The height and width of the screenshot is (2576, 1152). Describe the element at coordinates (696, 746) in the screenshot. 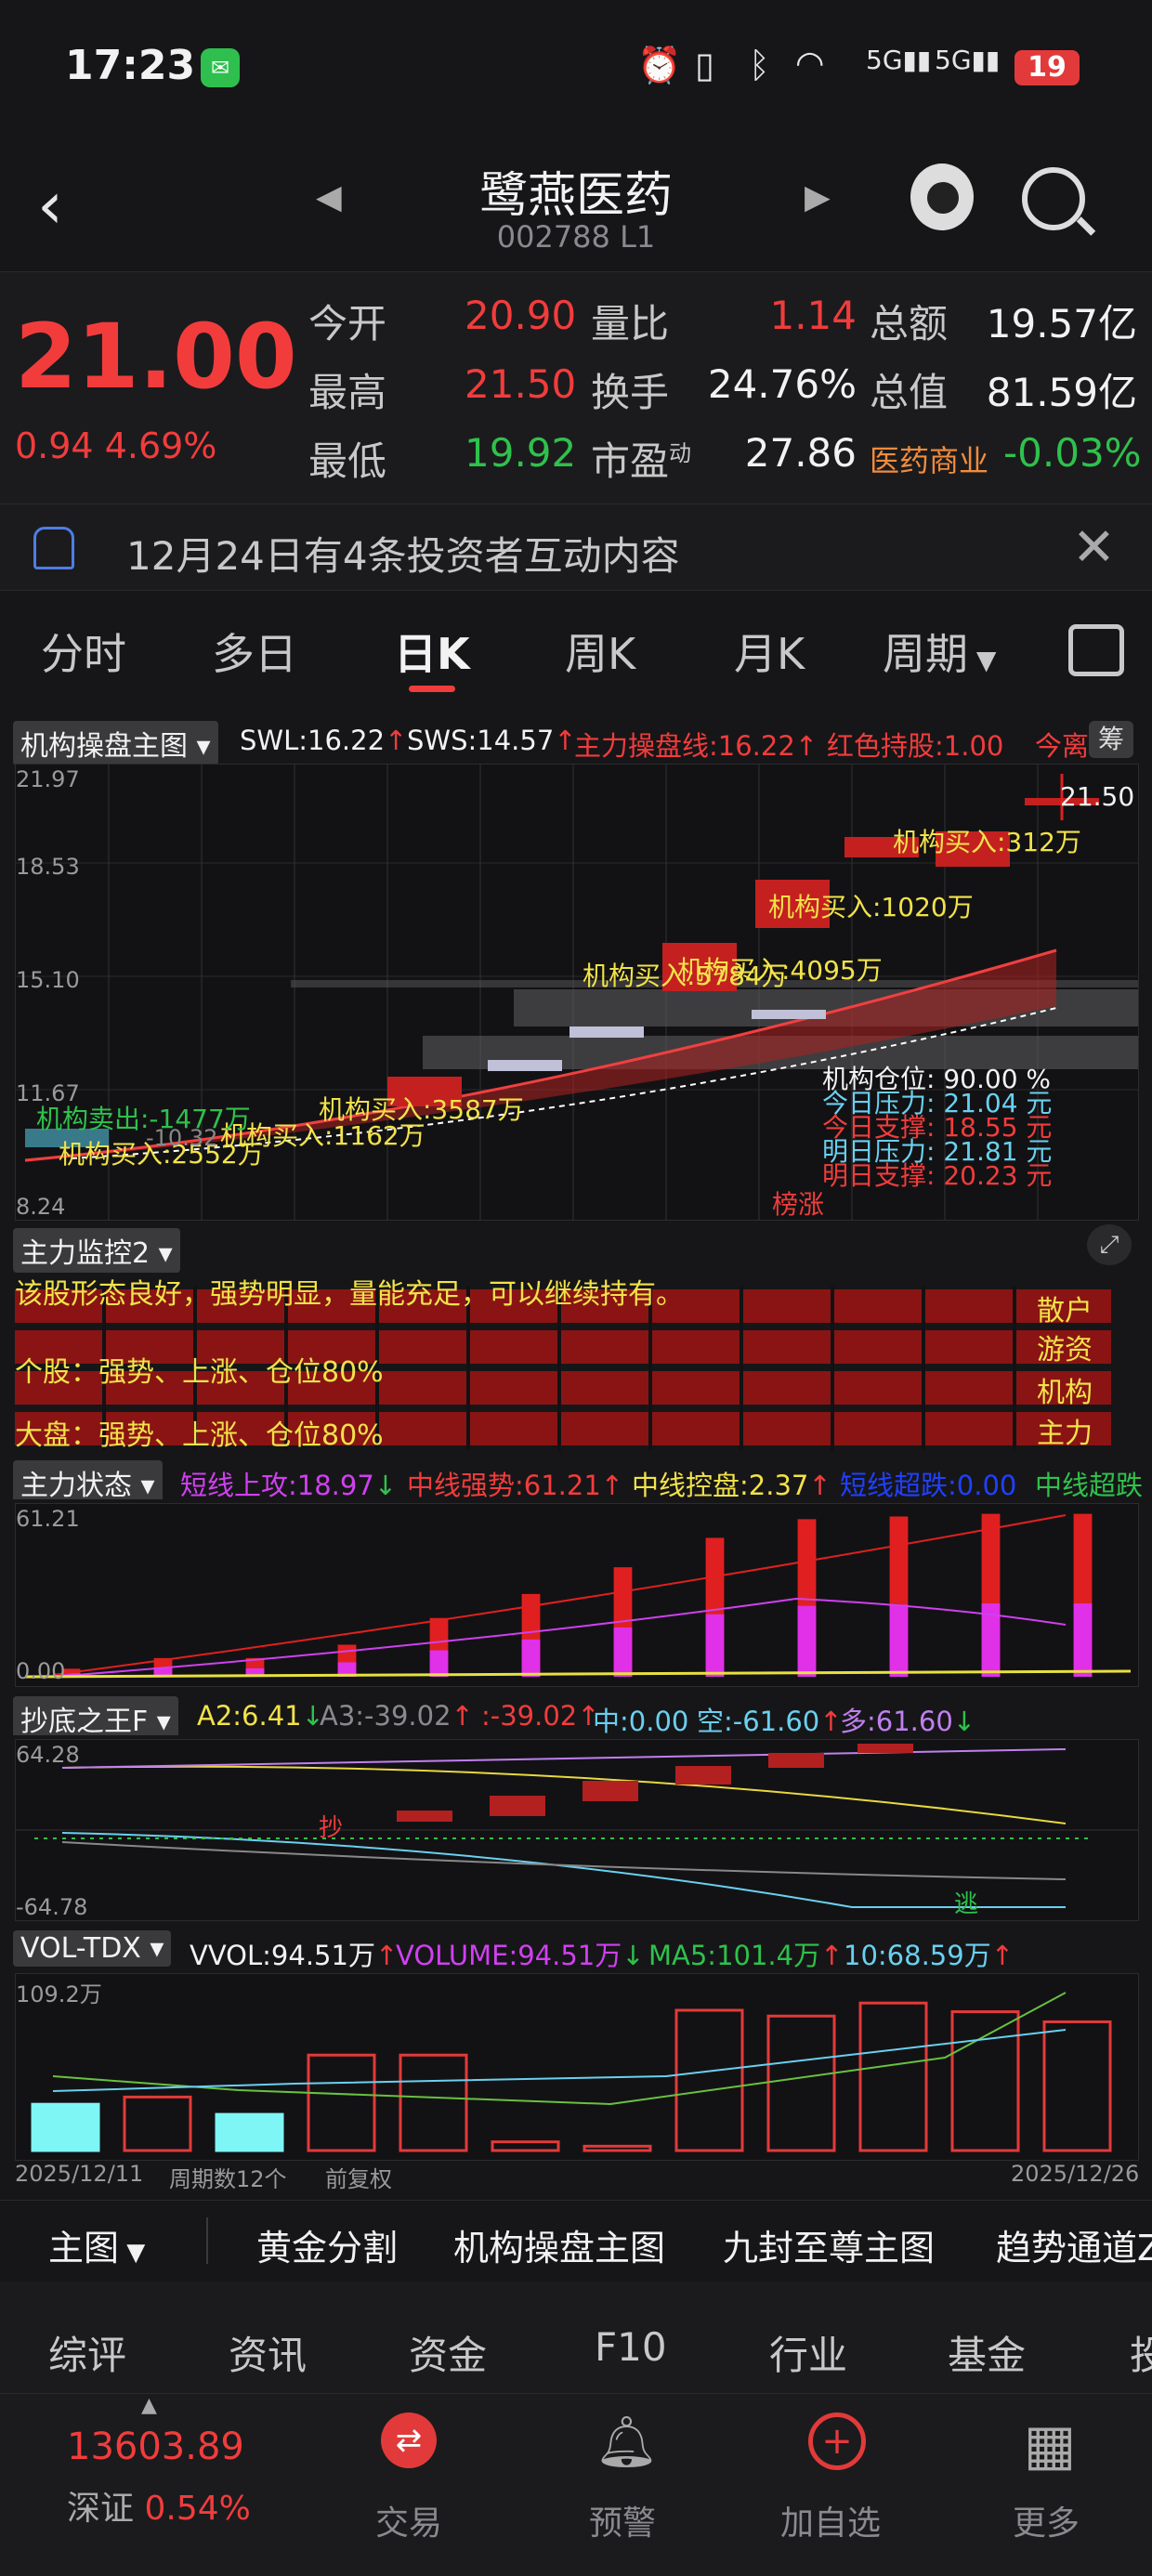

I see `main-line-value: 主力操盘线:16.22↑` at that location.